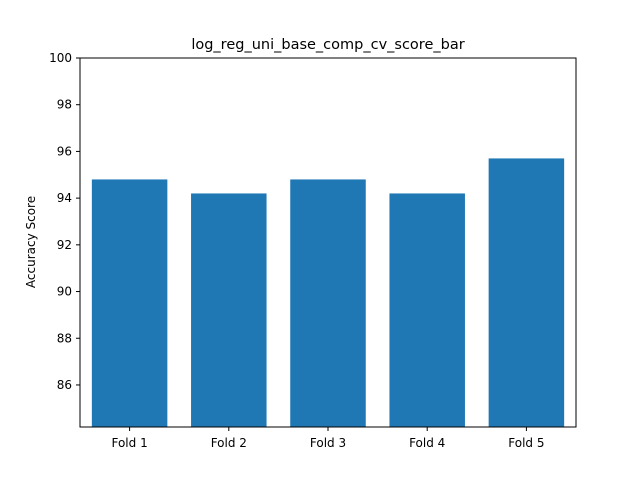 Image resolution: width=640 pixels, height=480 pixels. I want to click on y-tick-label: 88, so click(64, 338).